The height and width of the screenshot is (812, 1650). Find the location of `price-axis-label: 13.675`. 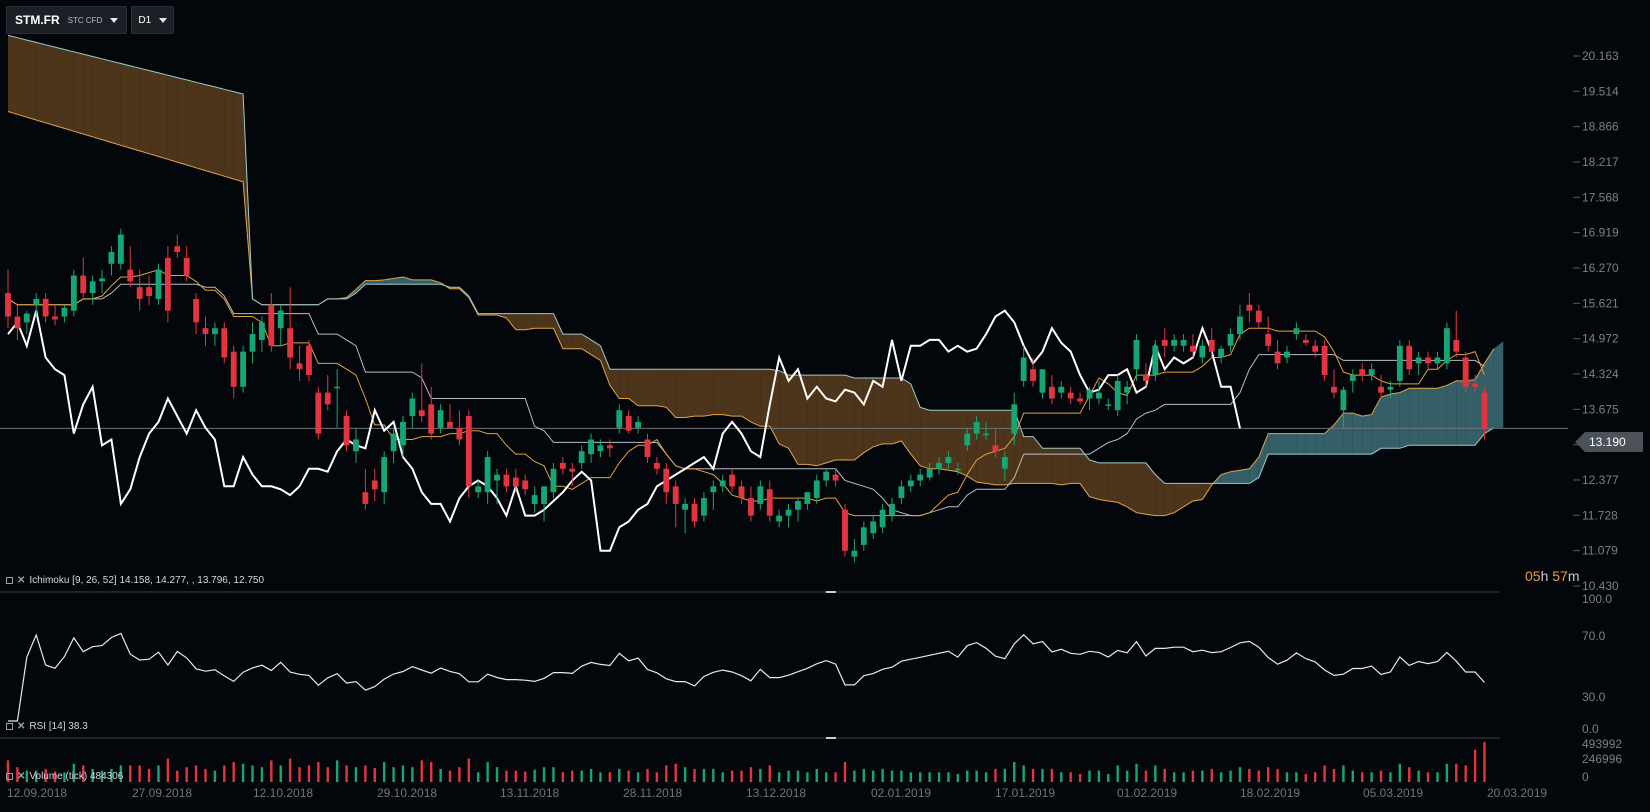

price-axis-label: 13.675 is located at coordinates (1600, 409).